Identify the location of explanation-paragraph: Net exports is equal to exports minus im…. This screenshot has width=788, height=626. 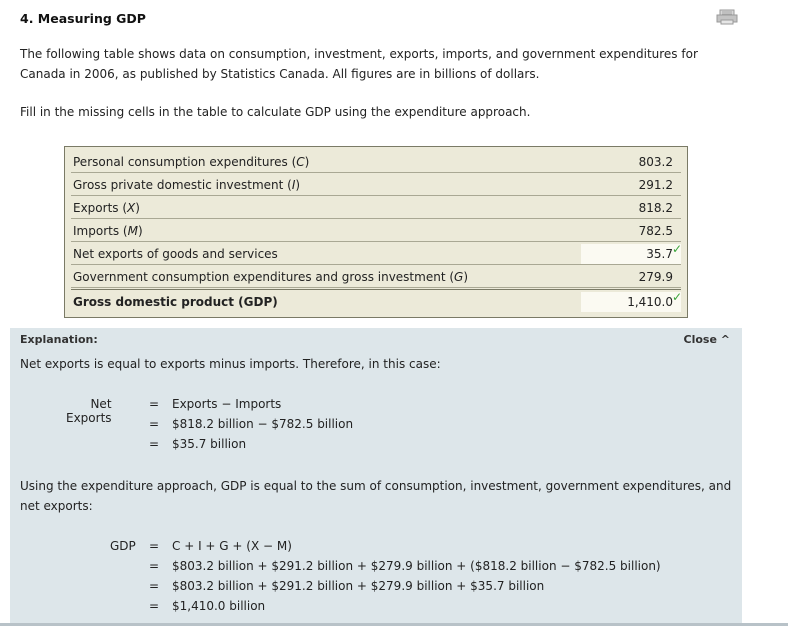
(230, 364).